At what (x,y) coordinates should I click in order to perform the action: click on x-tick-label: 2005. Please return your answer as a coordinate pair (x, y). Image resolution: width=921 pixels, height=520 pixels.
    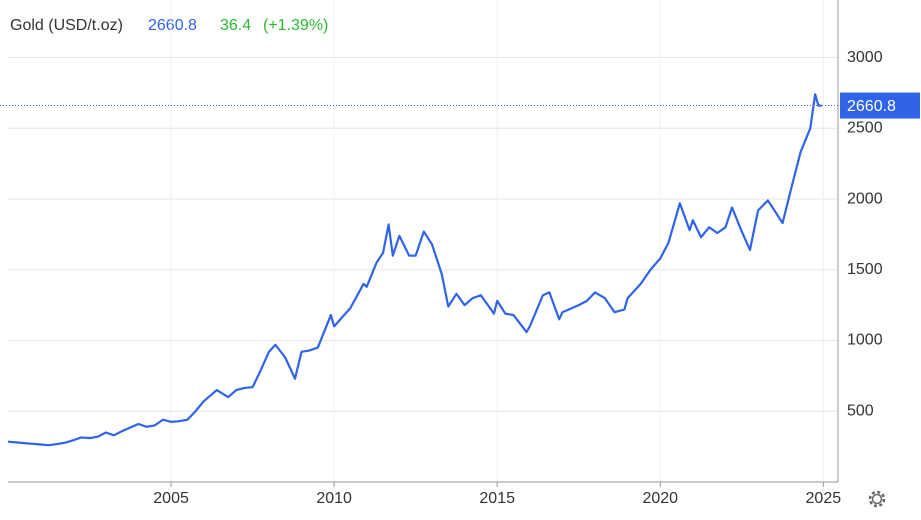
    Looking at the image, I should click on (171, 498).